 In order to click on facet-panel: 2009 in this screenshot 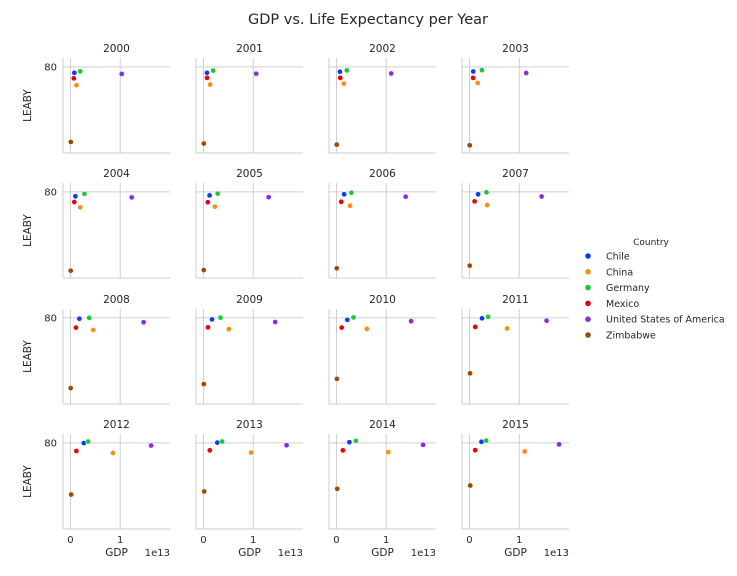, I will do `click(249, 349)`.